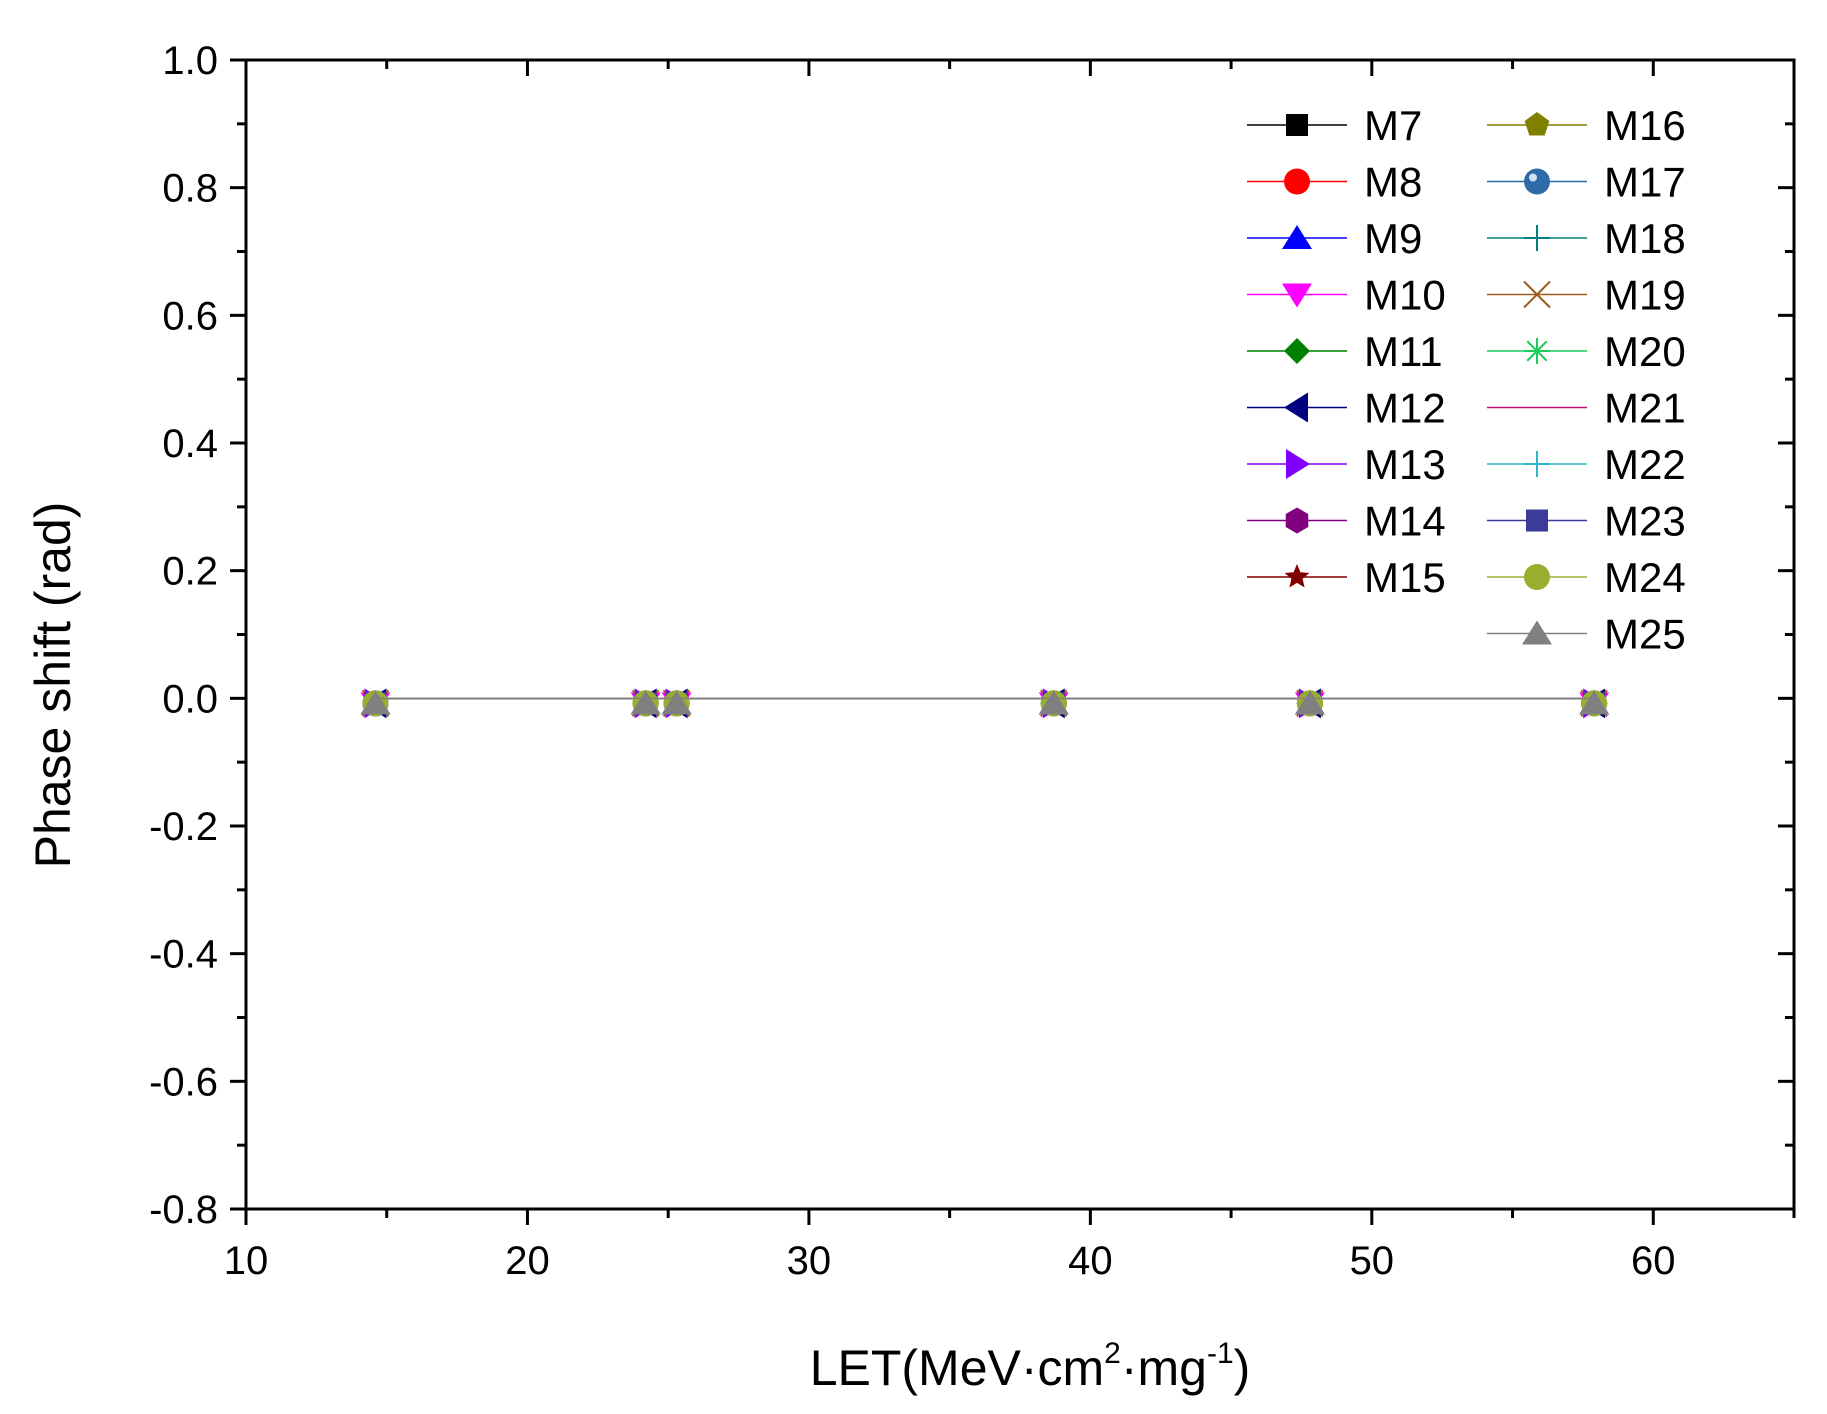  I want to click on series-M10, so click(985, 704).